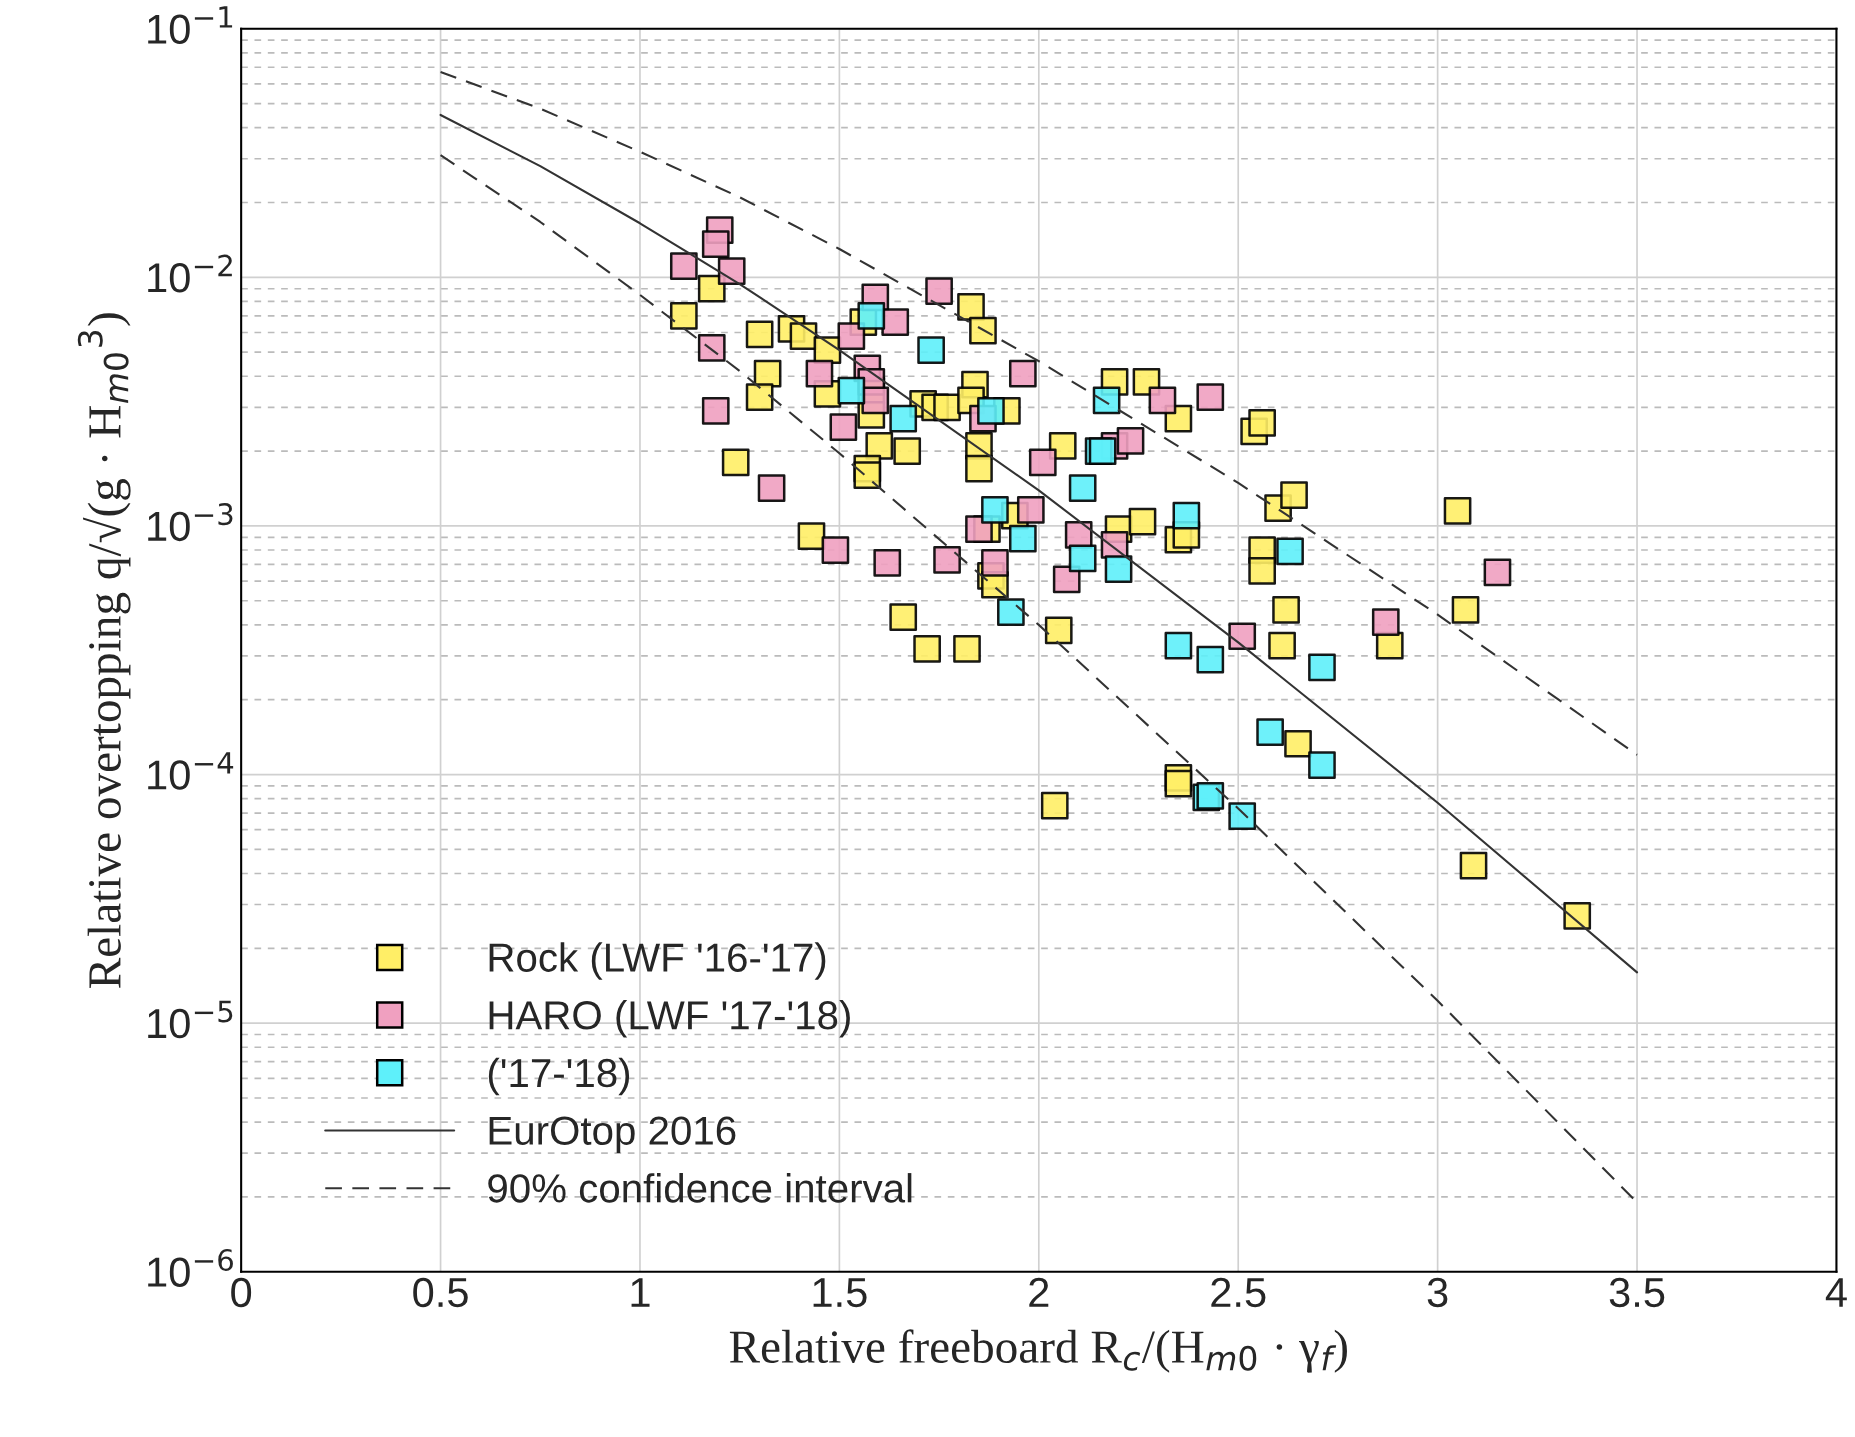 The width and height of the screenshot is (1855, 1437). Describe the element at coordinates (104, 650) in the screenshot. I see `y-axis-title: Relative overtopping q/√(g · H$_{m0}$$^{3}$)` at that location.